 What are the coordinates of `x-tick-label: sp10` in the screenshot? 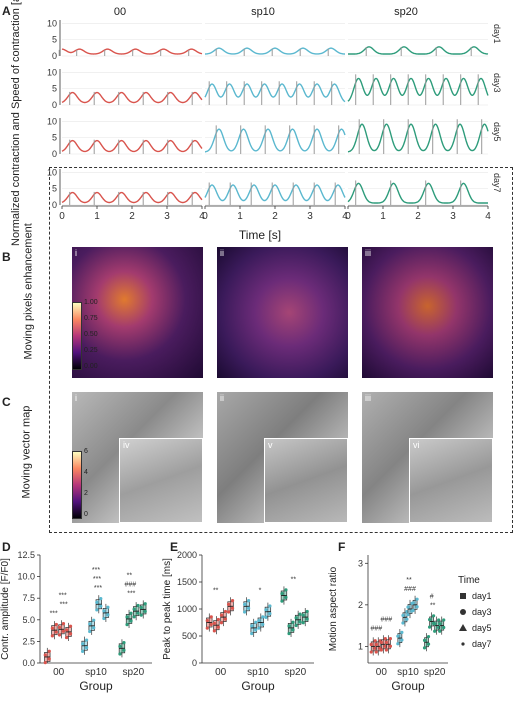 It's located at (408, 672).